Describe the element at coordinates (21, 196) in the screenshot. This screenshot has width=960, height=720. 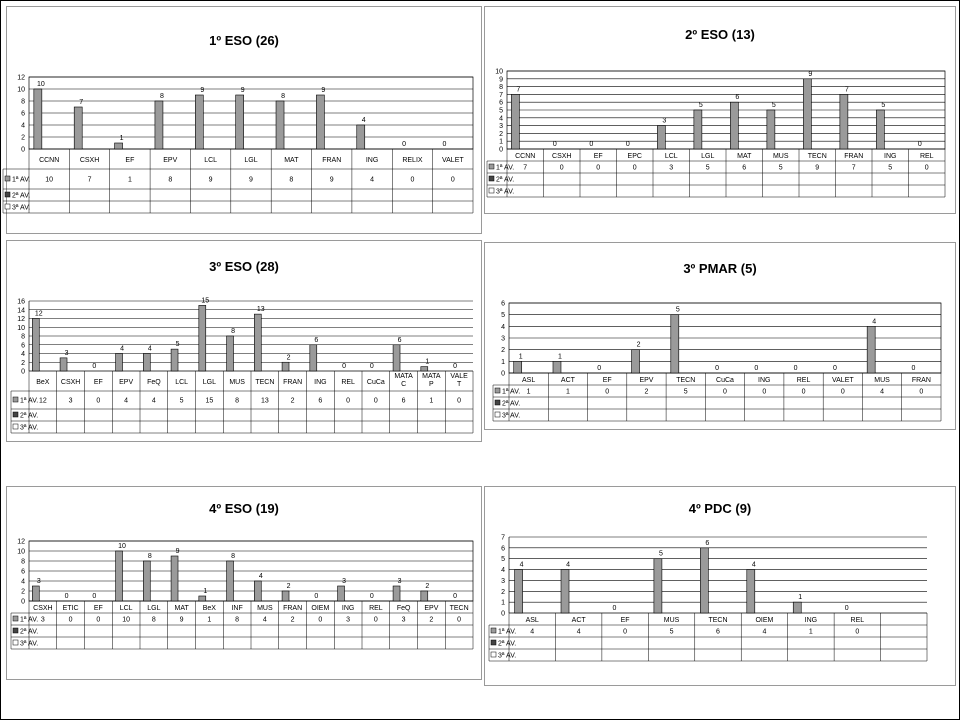
I see `legend-label: 2ª AV.` at that location.